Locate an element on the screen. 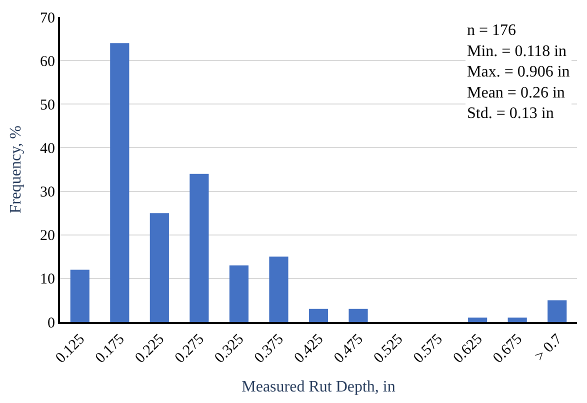  y-tick-label: 70 is located at coordinates (47, 18).